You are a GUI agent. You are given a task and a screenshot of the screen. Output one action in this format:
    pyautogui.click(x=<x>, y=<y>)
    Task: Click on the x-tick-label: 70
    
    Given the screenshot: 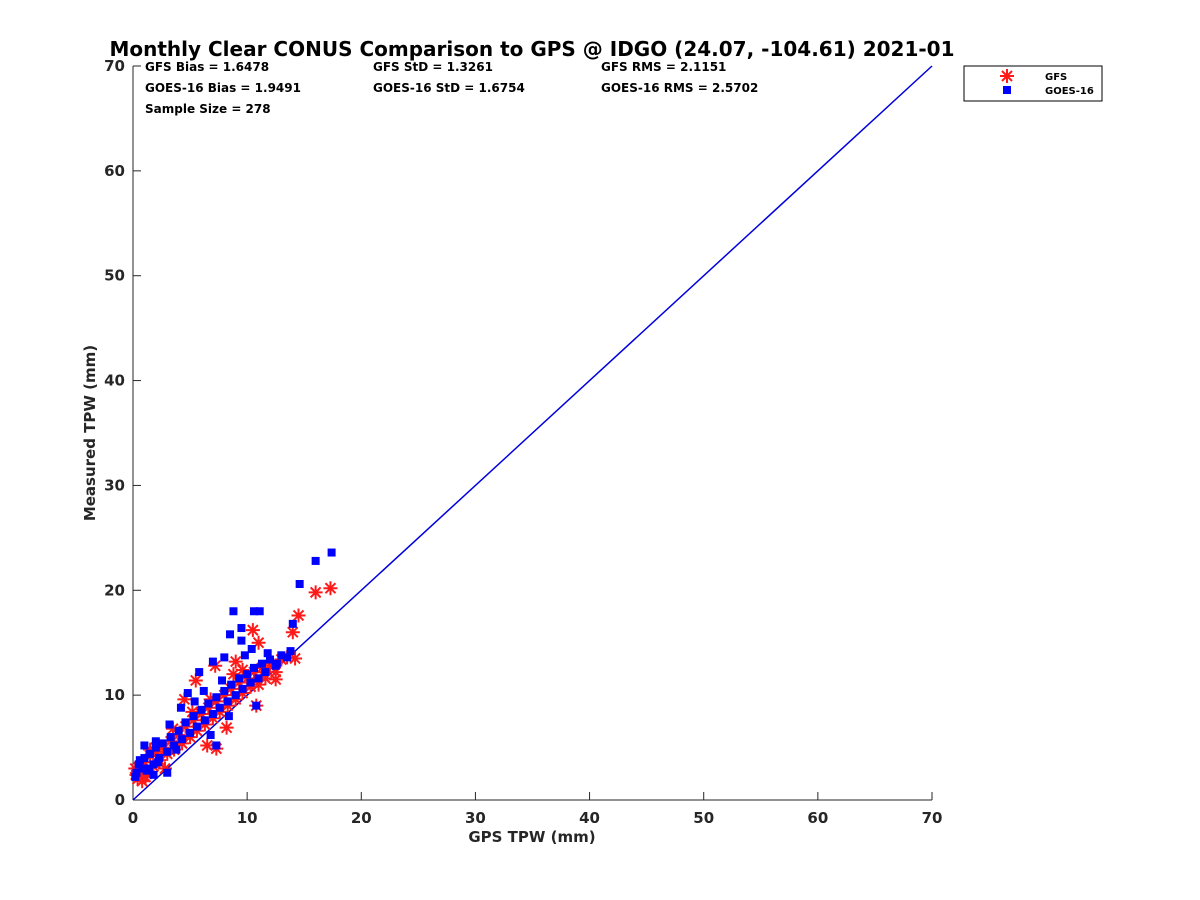 What is the action you would take?
    pyautogui.click(x=932, y=818)
    